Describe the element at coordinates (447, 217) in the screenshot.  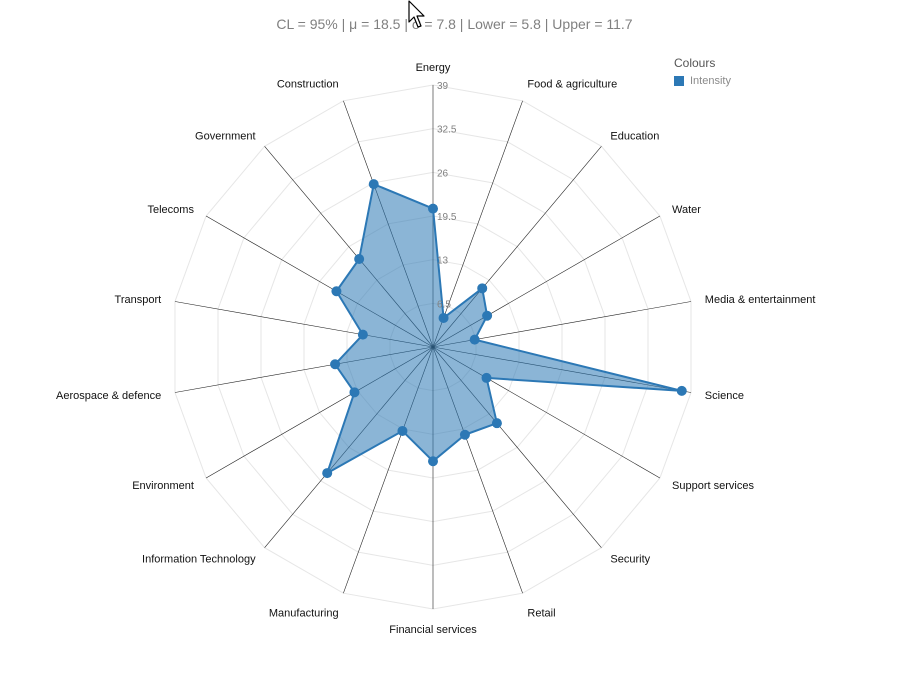
I see `tick-label-2: 19.5` at that location.